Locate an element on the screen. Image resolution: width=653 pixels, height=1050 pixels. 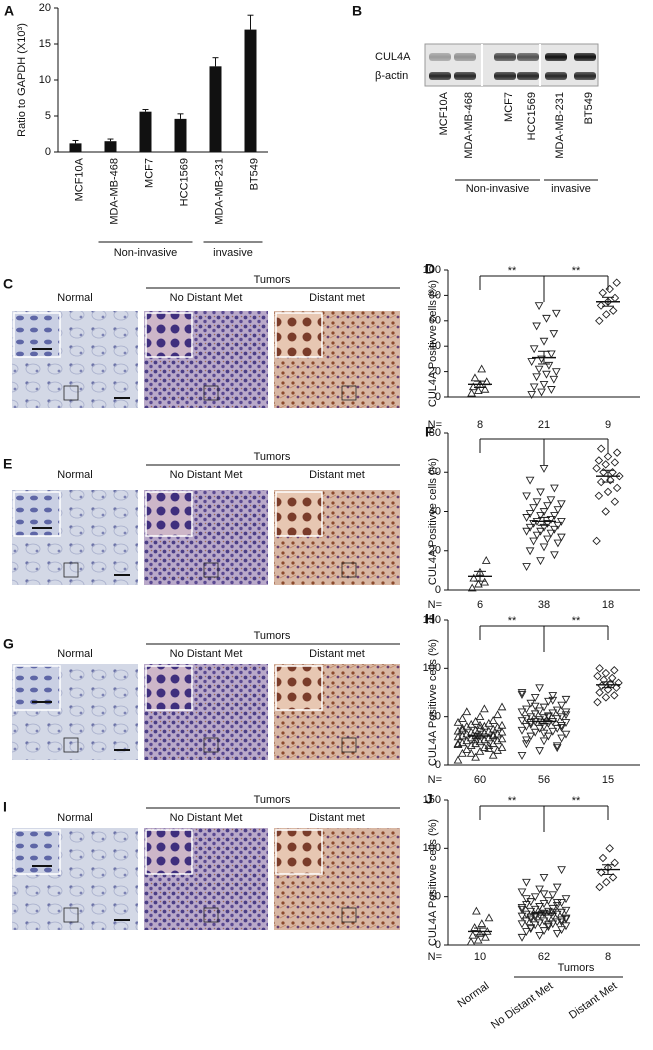
y-tick-label: 50 is located at coordinates (435, 717).